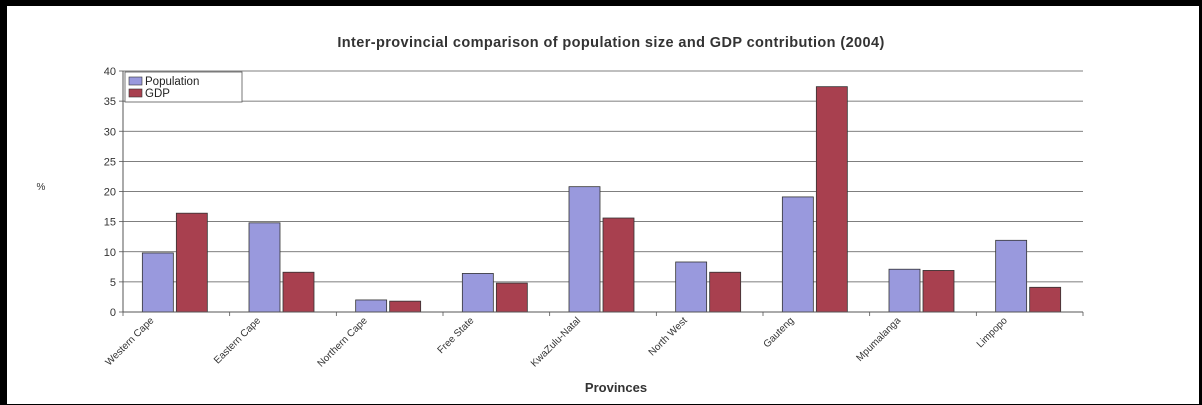  I want to click on y-tick-label: 25, so click(110, 162).